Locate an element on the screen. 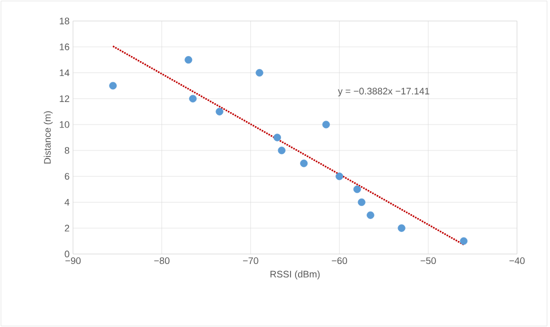 The image size is (550, 327). x-tick-label: −40 is located at coordinates (517, 260).